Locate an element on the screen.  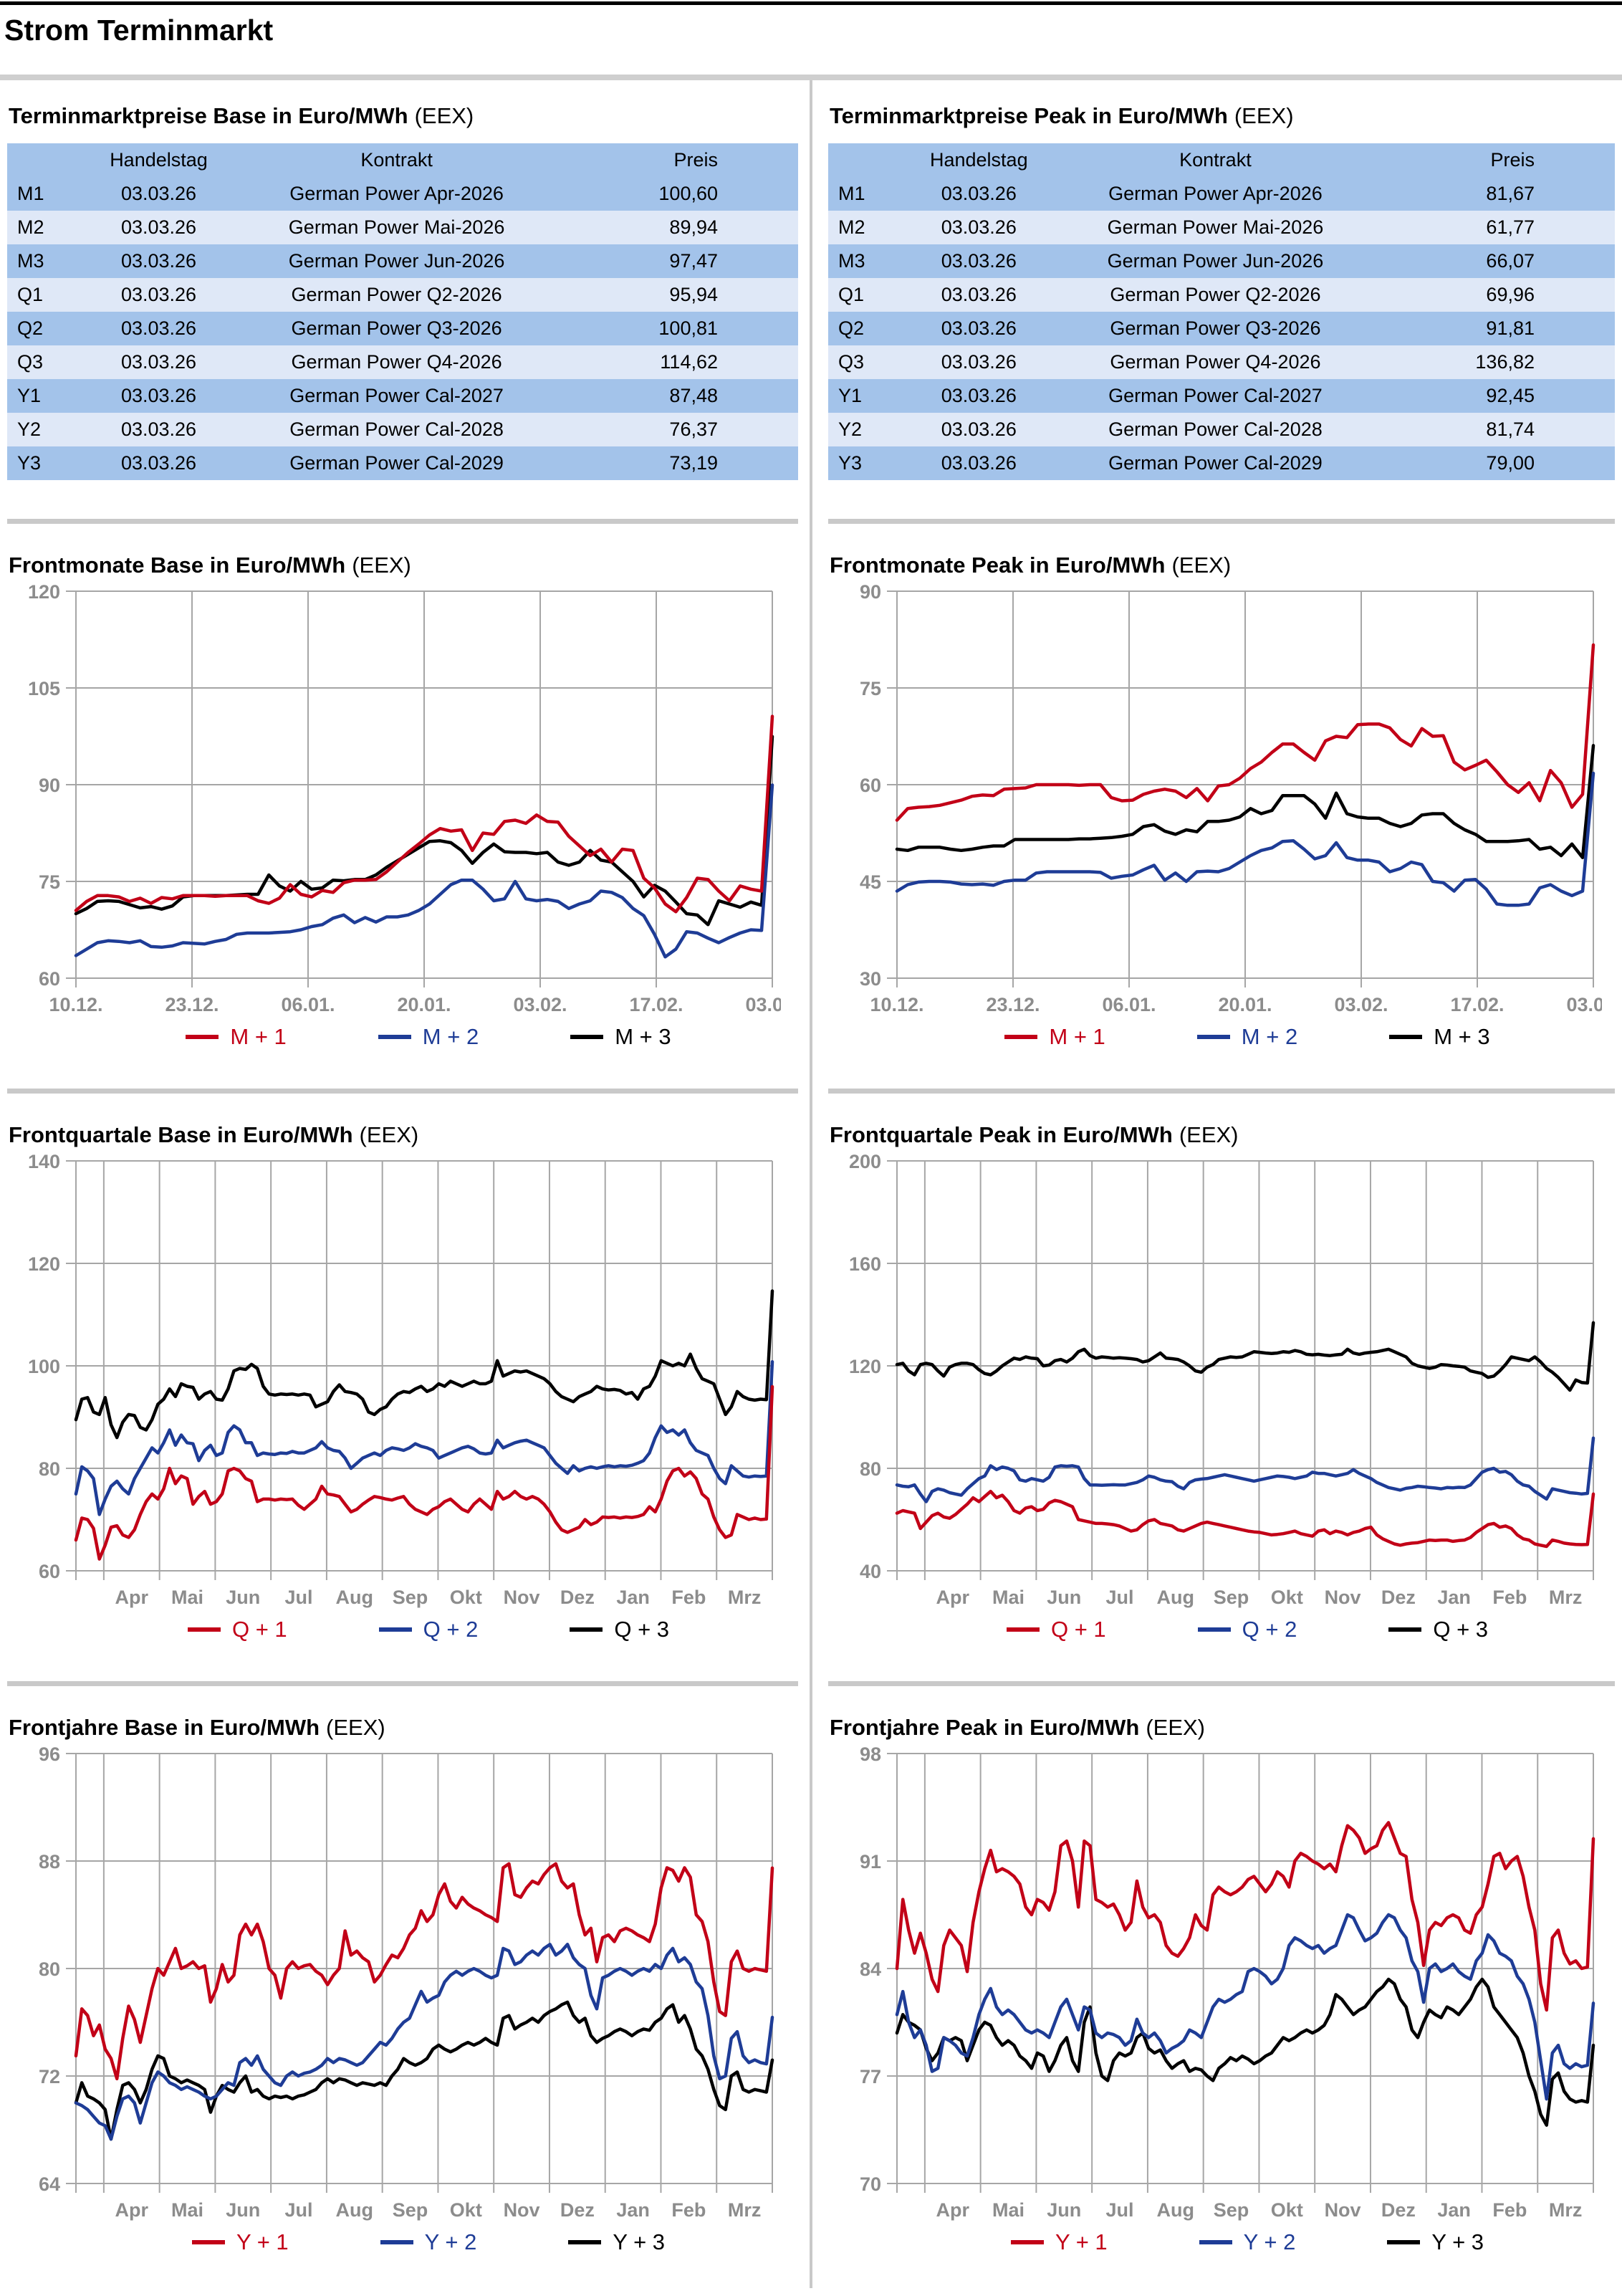
preis-value: 61,77 is located at coordinates (1510, 227).